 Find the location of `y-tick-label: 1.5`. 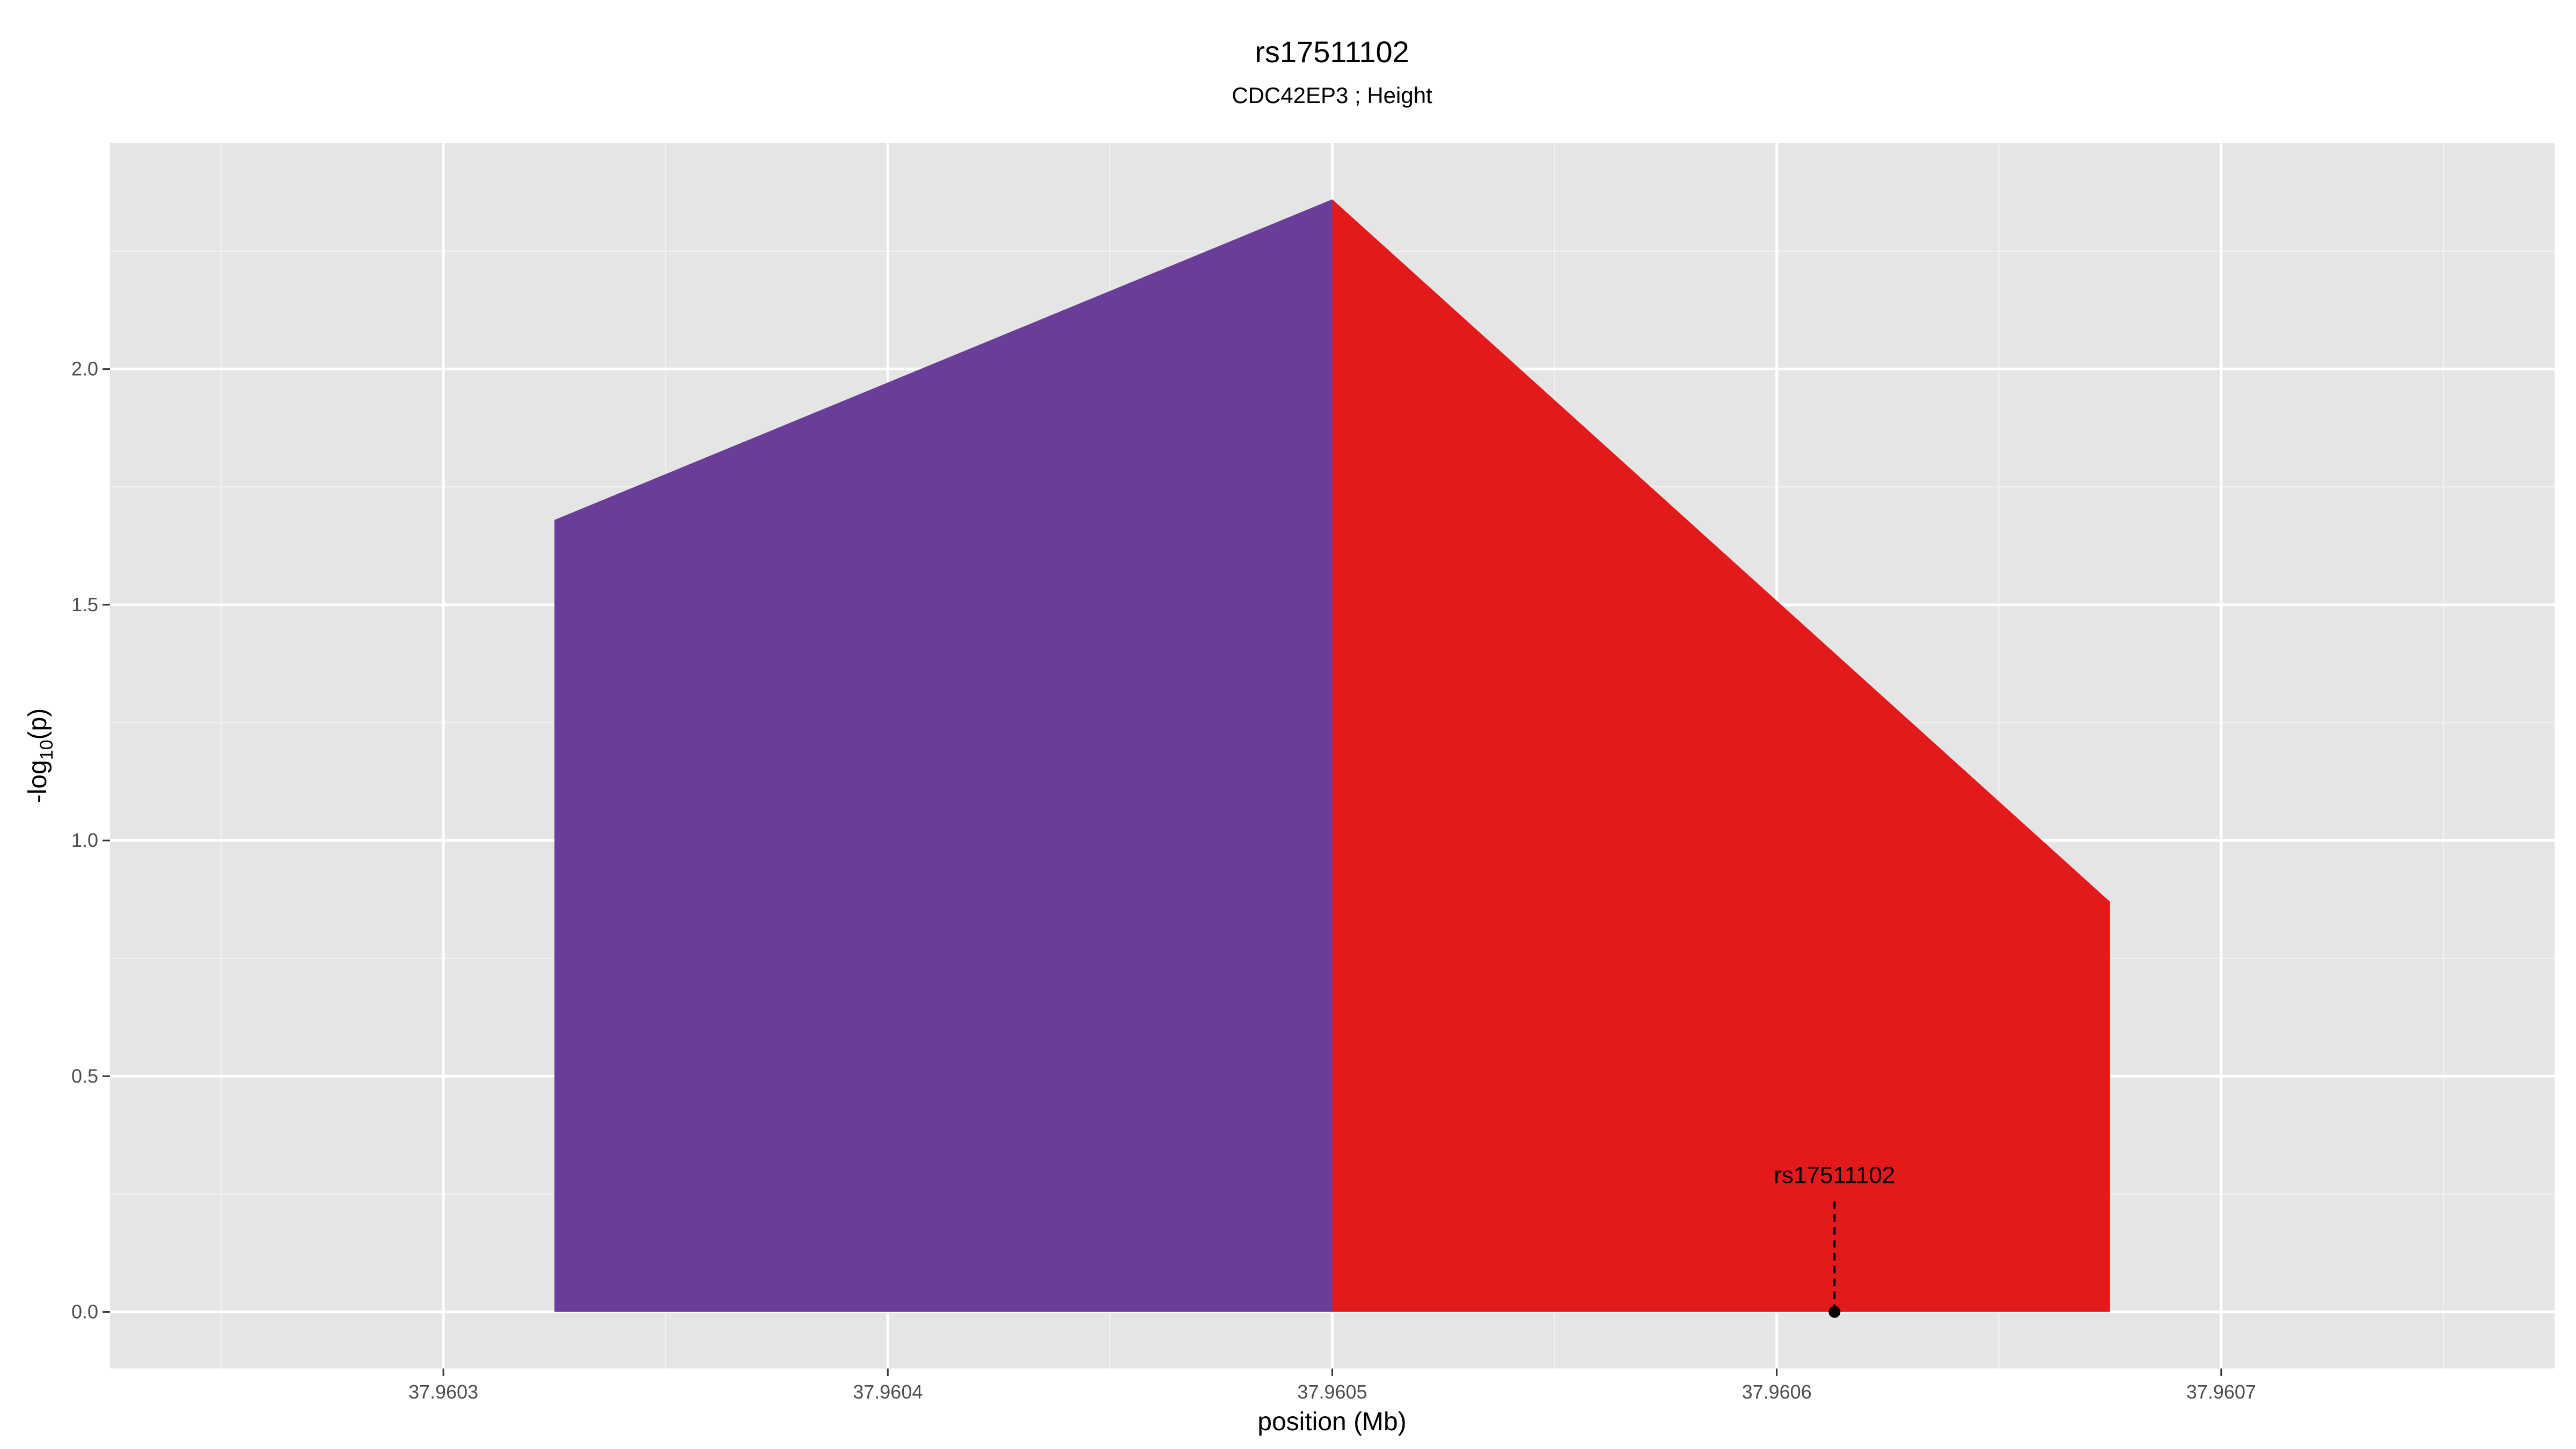

y-tick-label: 1.5 is located at coordinates (84, 605).